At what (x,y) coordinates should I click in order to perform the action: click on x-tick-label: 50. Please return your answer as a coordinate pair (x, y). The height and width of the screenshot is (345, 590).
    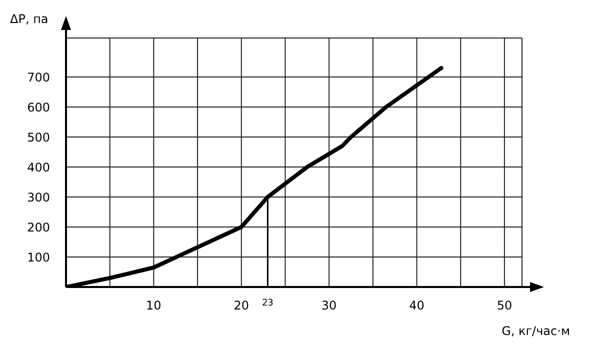
    Looking at the image, I should click on (504, 305).